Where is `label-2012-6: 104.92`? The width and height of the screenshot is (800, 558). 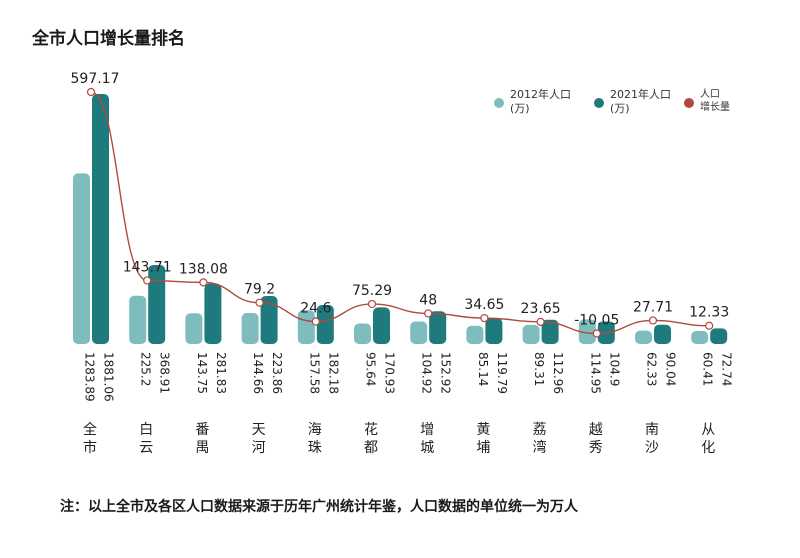
label-2012-6: 104.92 is located at coordinates (427, 373).